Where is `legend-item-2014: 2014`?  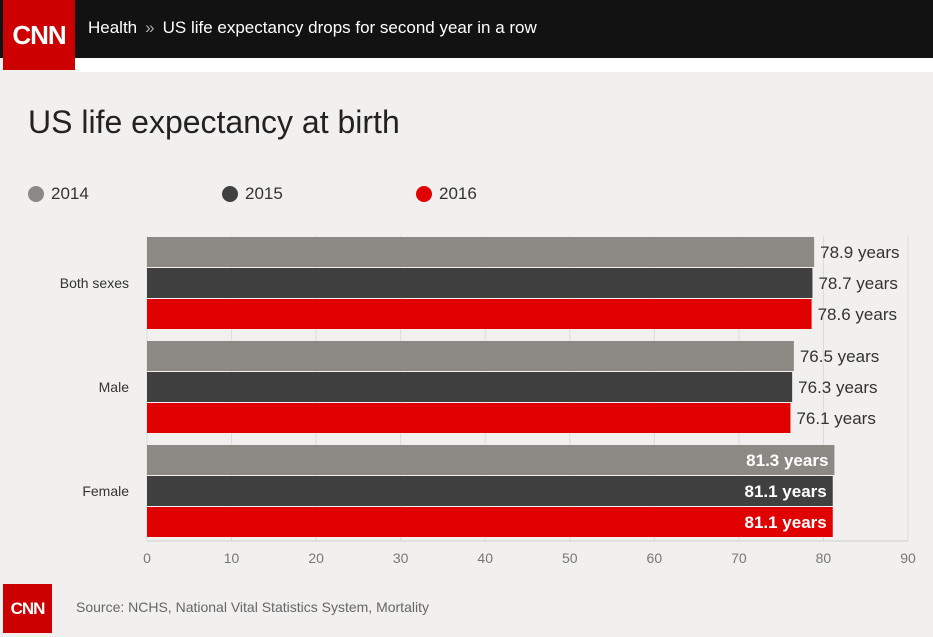
legend-item-2014: 2014 is located at coordinates (58, 194).